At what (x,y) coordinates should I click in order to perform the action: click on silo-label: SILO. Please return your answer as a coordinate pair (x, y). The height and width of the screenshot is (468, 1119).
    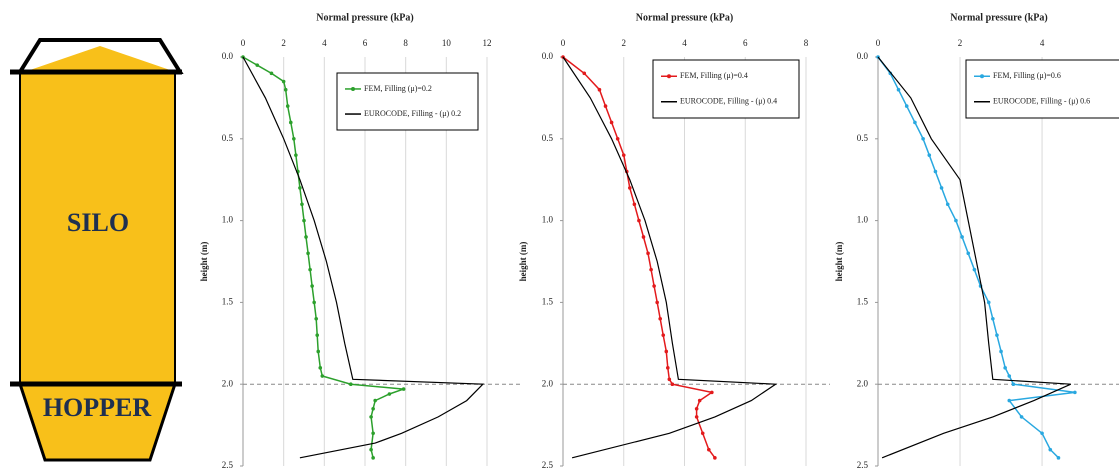
    Looking at the image, I should click on (98, 222).